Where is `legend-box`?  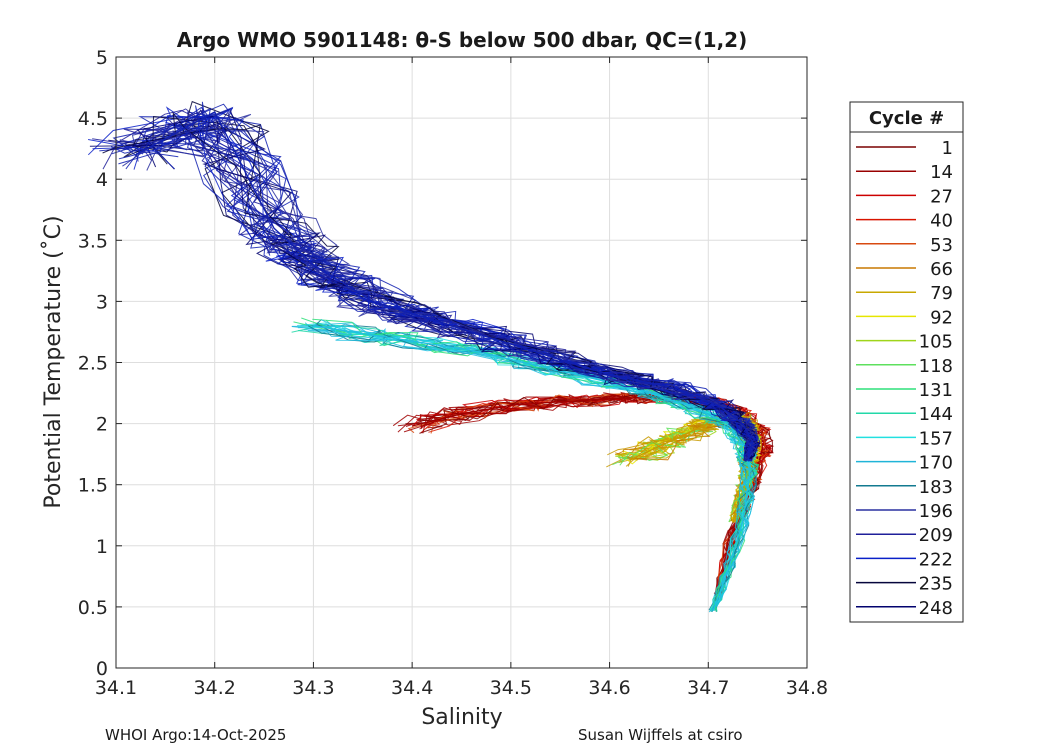
legend-box is located at coordinates (906, 362).